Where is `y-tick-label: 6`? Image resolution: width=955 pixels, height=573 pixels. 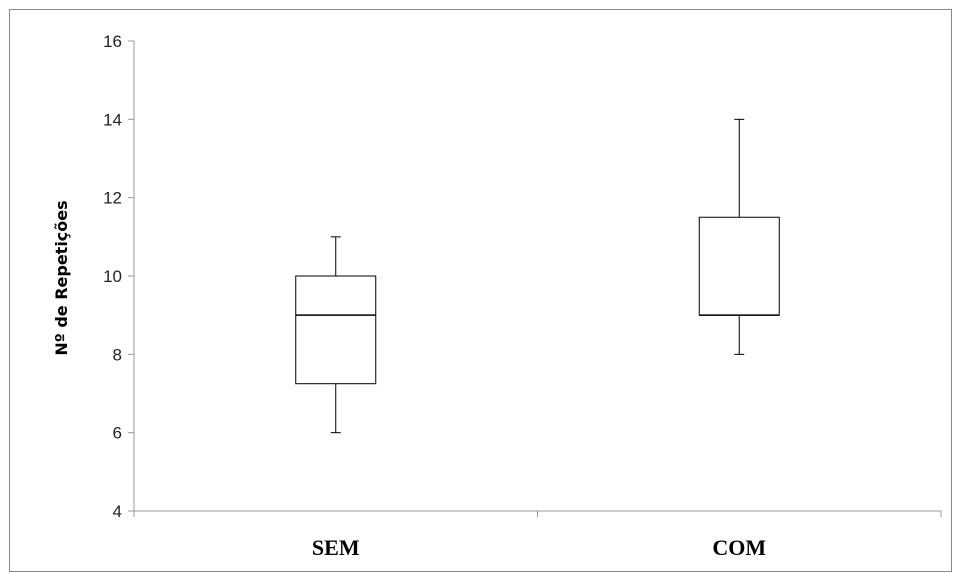
y-tick-label: 6 is located at coordinates (117, 433).